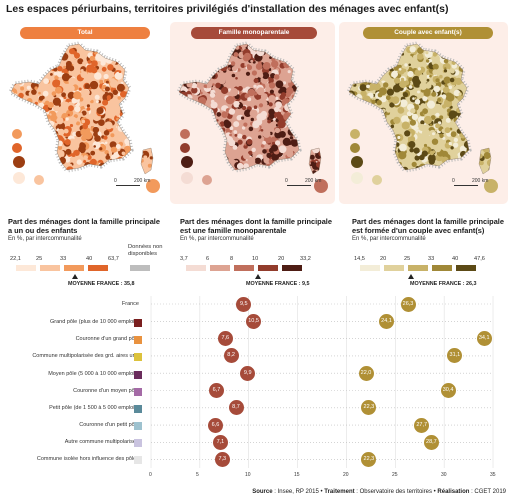 This screenshot has width=512, height=500. Describe the element at coordinates (109, 425) in the screenshot. I see `row-label: Couronne d'un petit pôle` at that location.